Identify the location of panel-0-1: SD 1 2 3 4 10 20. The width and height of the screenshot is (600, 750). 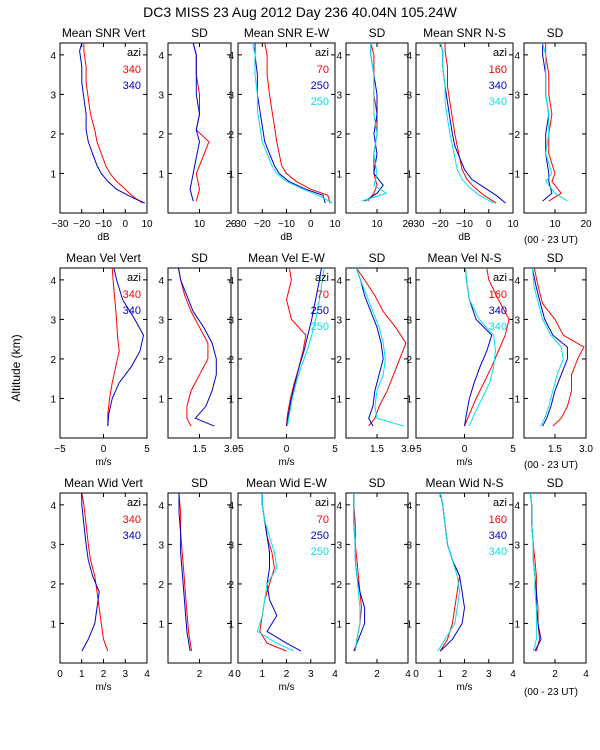
(197, 128).